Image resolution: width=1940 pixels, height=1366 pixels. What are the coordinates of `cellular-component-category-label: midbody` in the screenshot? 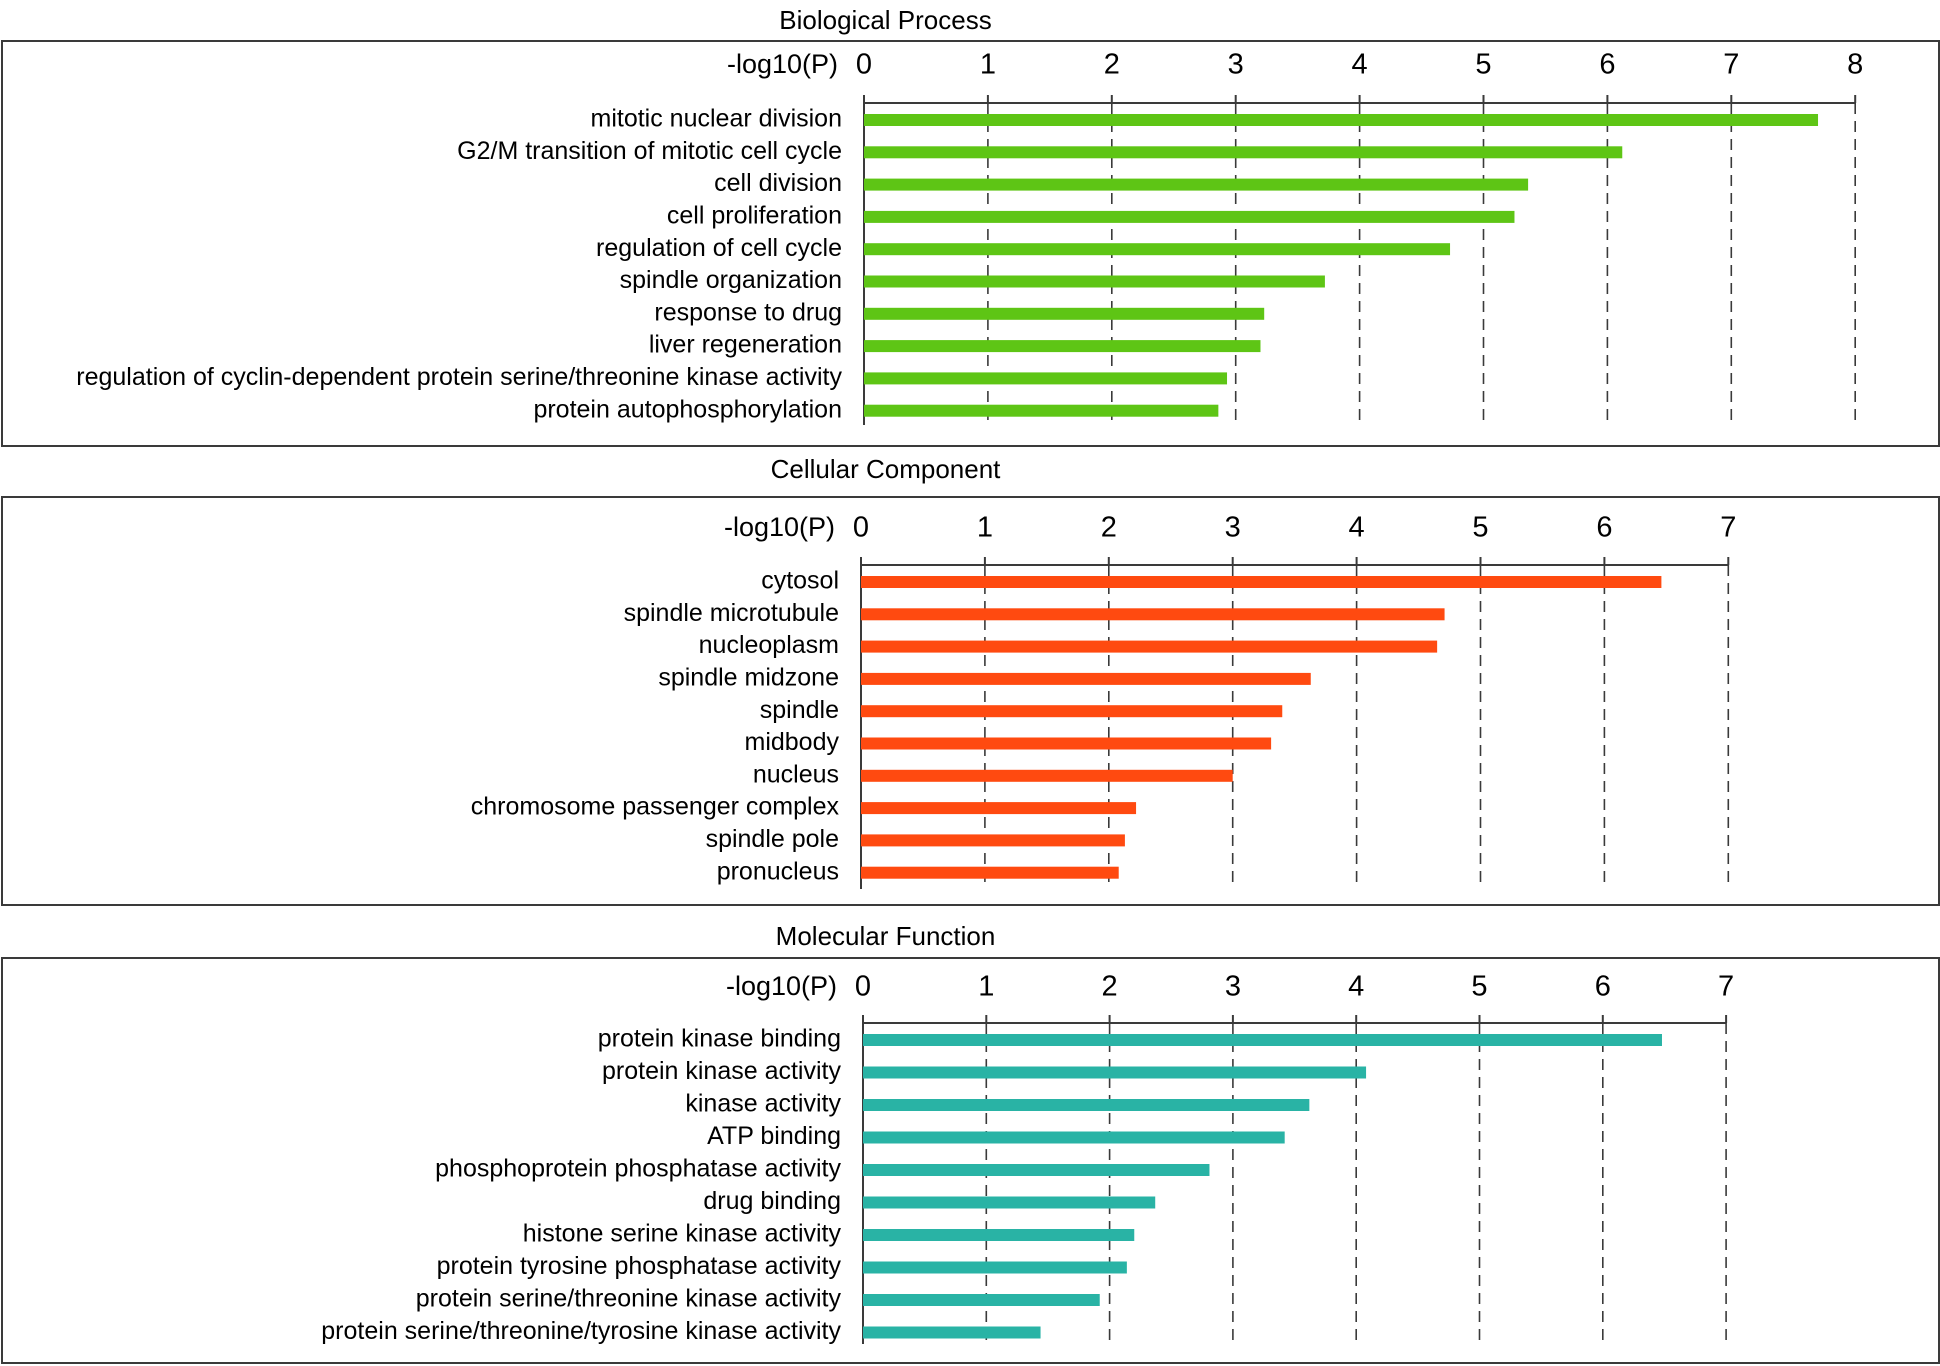 It's located at (792, 742).